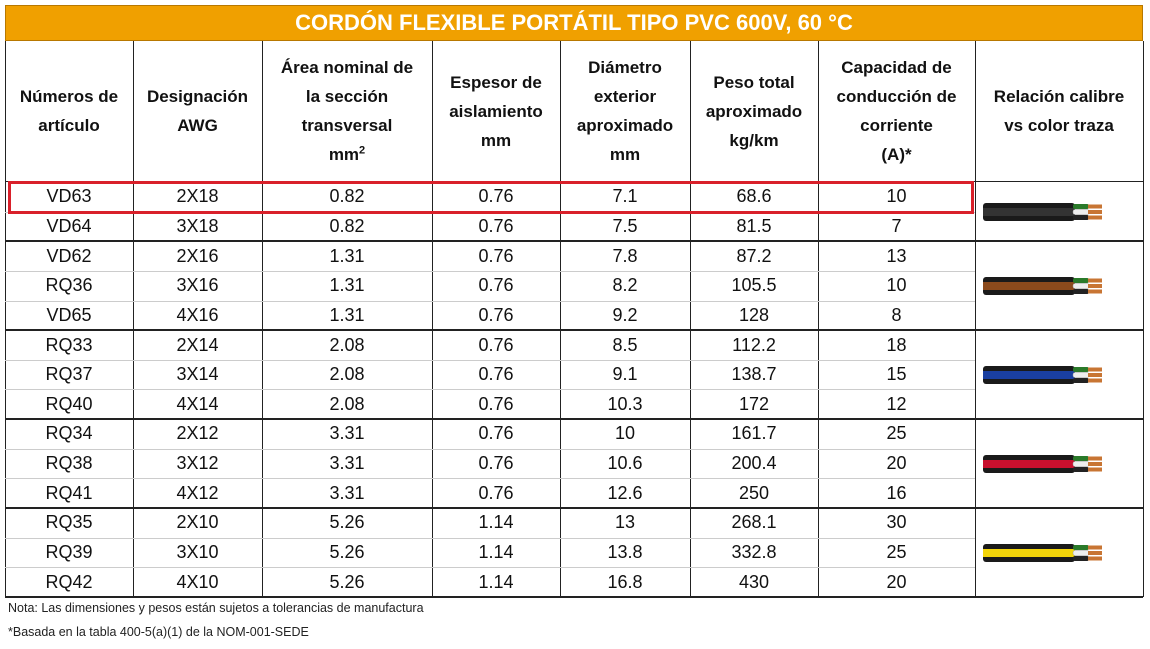 This screenshot has height=649, width=1150. I want to click on column-header: Espesor de aislamiento mm, so click(496, 111).